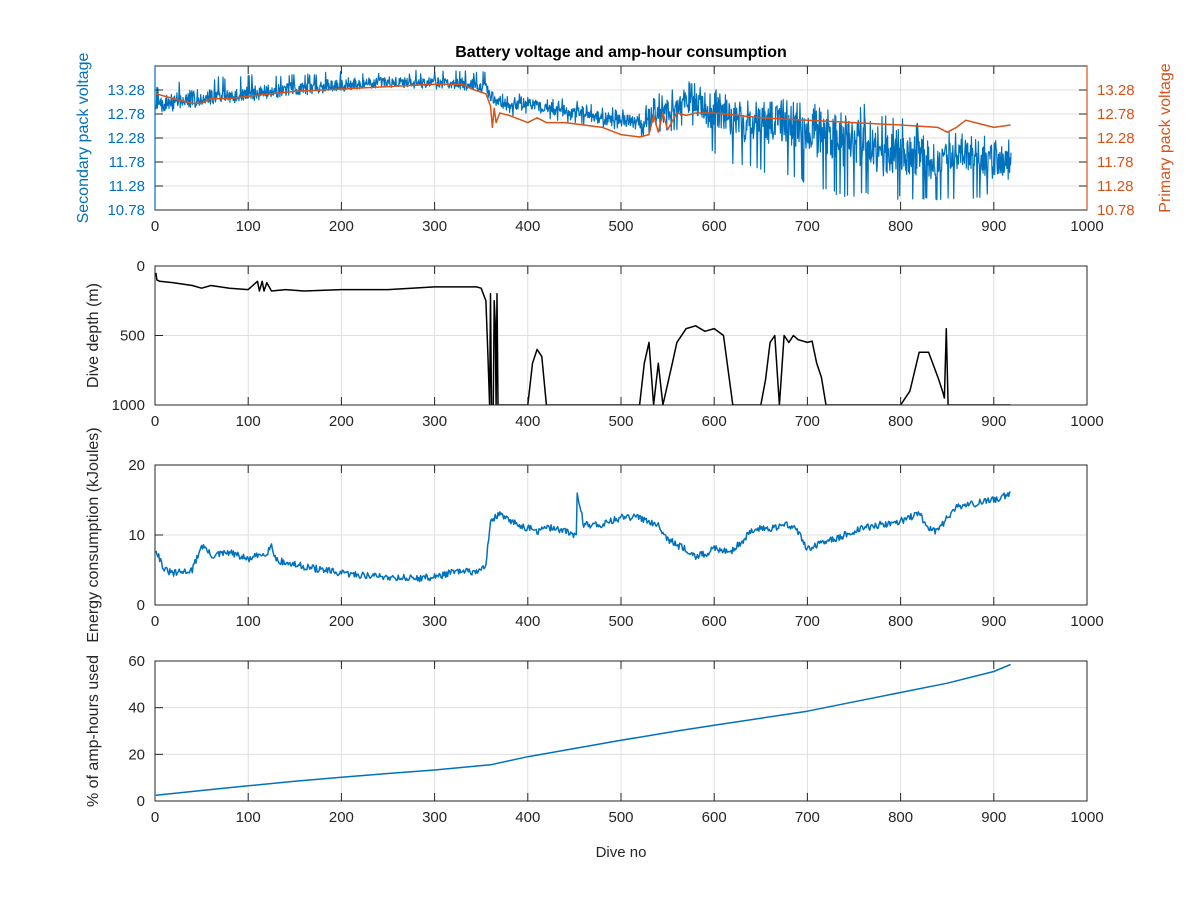 The height and width of the screenshot is (900, 1200). What do you see at coordinates (136, 661) in the screenshot?
I see `y-tick-label: 60` at bounding box center [136, 661].